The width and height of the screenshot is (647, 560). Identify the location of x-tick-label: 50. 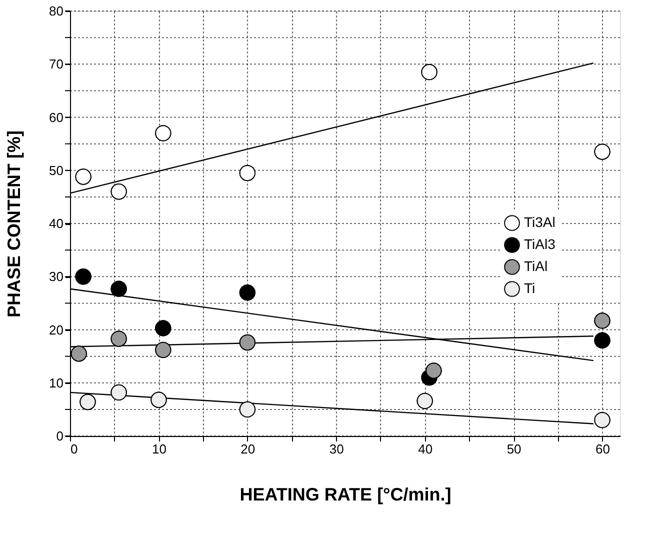
(514, 449).